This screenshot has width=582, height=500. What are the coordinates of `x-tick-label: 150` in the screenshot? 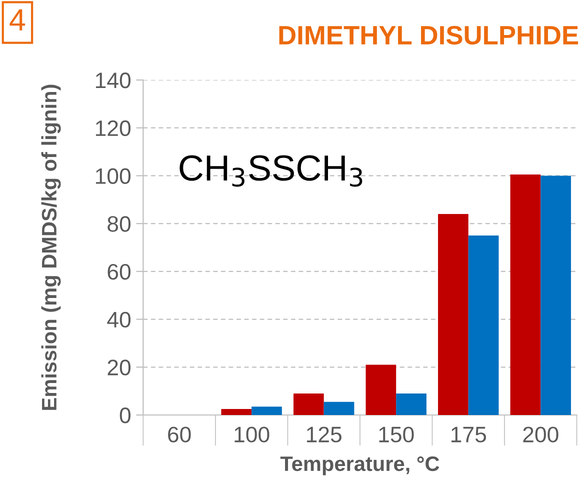 It's located at (396, 434).